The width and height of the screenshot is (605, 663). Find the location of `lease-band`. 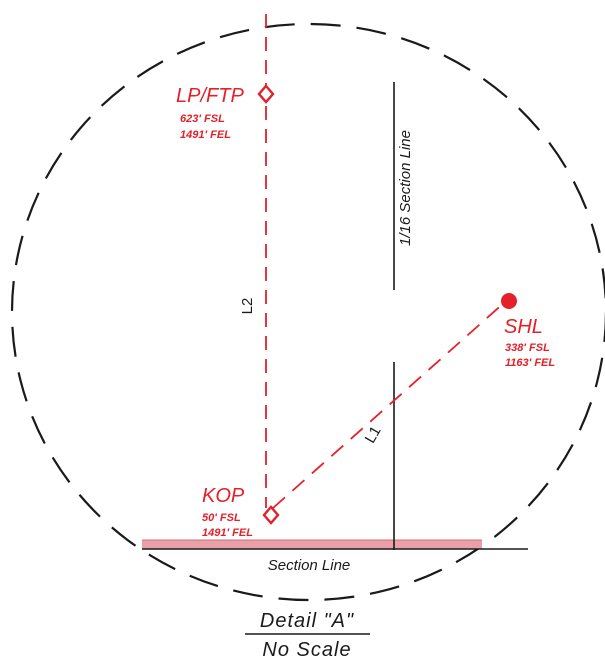

lease-band is located at coordinates (312, 544).